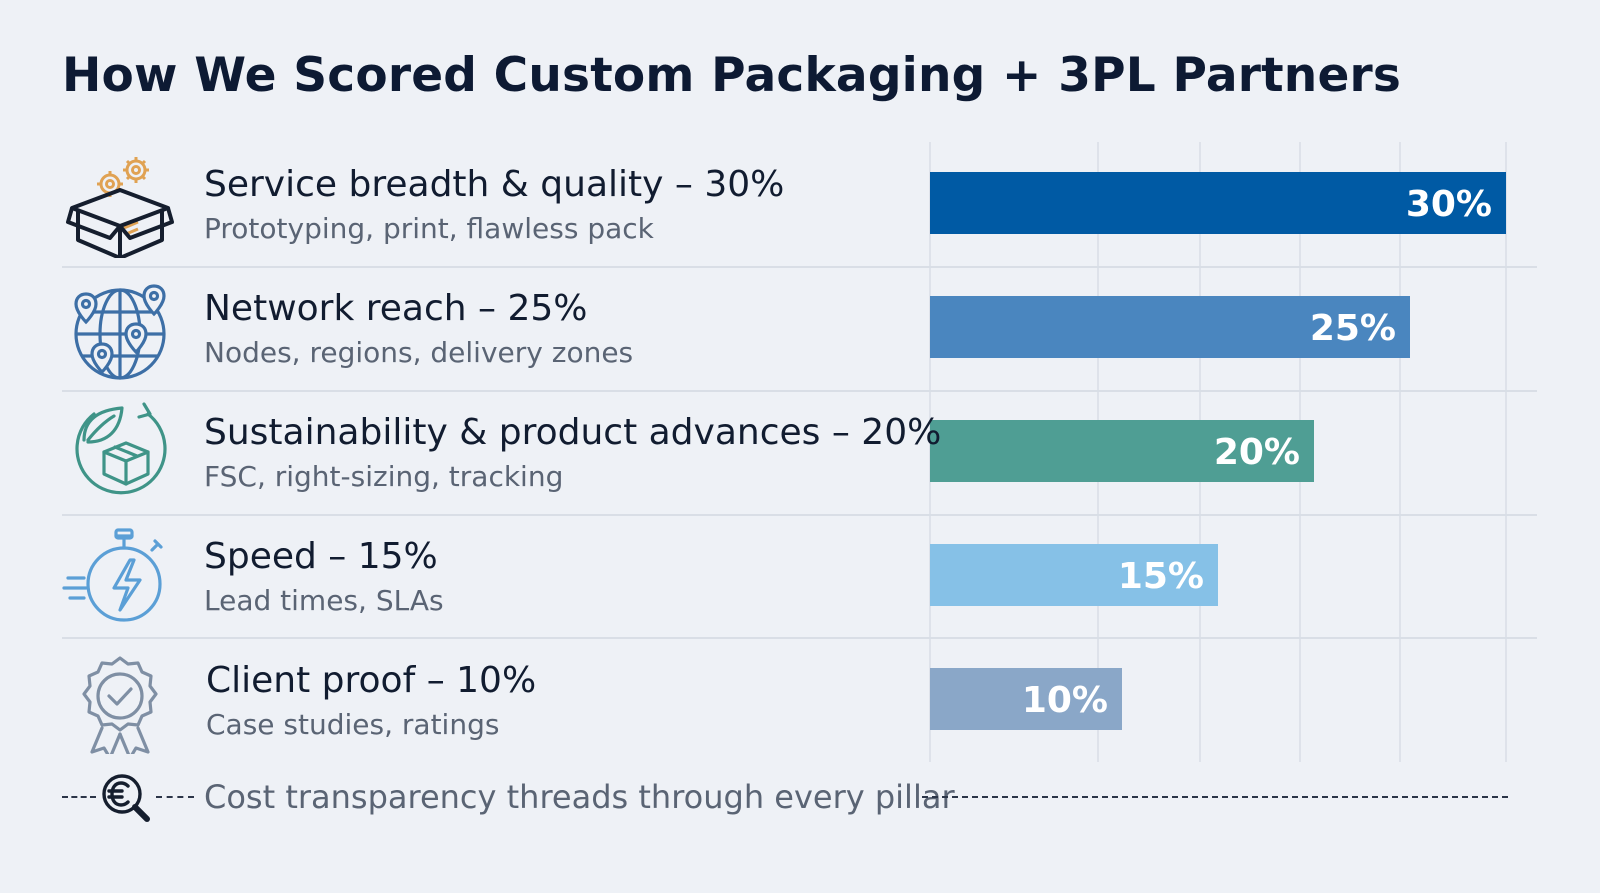 This screenshot has height=893, width=1600. I want to click on leaf-recycle-box-icon, so click(120, 451).